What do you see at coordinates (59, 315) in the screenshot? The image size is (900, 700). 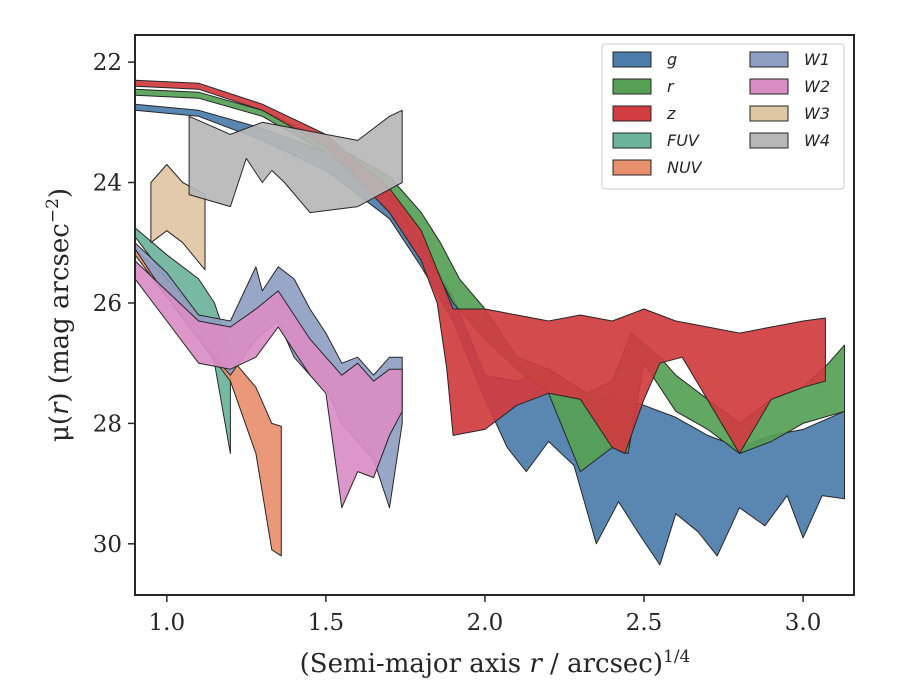 I see `y-axis-label: μ(r) (mag arcsec−2)` at bounding box center [59, 315].